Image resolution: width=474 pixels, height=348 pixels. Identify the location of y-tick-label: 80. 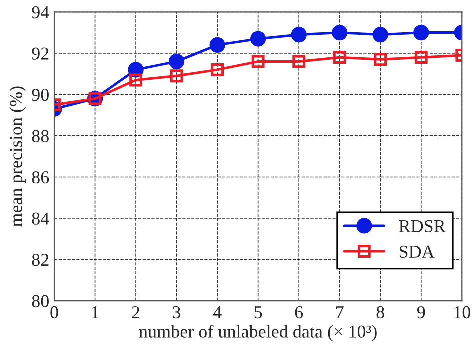
(40, 301).